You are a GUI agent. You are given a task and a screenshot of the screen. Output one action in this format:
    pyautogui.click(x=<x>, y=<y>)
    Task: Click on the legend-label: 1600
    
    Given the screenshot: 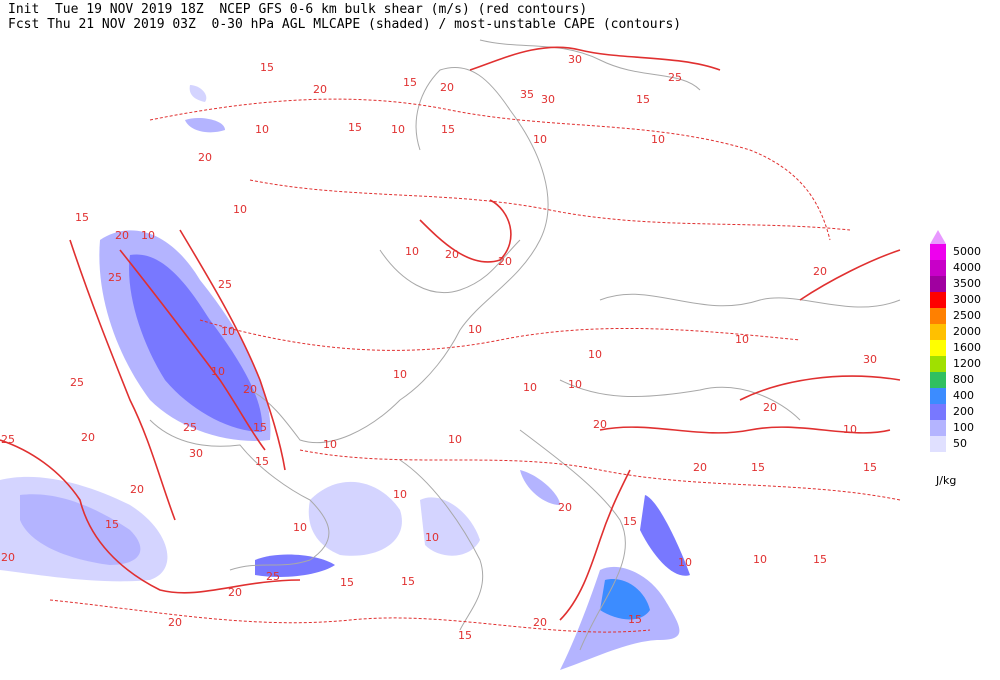 What is the action you would take?
    pyautogui.click(x=967, y=347)
    